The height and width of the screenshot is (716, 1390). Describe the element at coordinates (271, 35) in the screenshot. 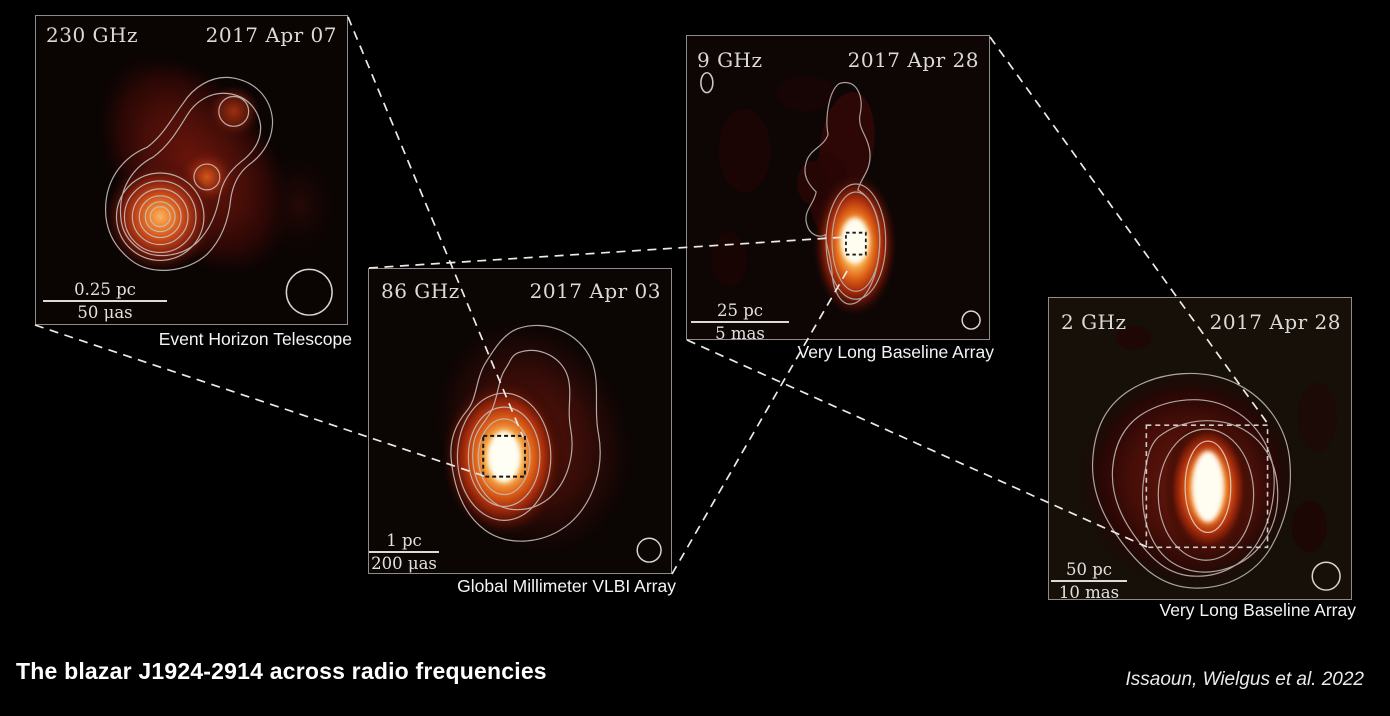

I see `label-date: 2017 Apr 07` at that location.